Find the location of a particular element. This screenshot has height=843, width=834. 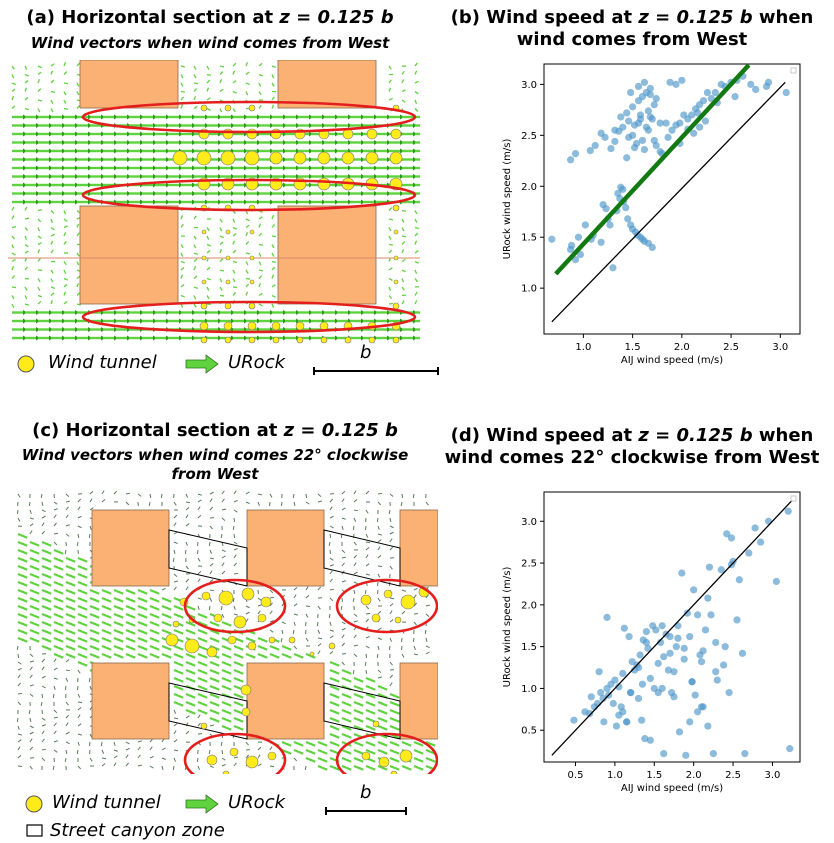

y-tick-label: 1.0 is located at coordinates (529, 289).